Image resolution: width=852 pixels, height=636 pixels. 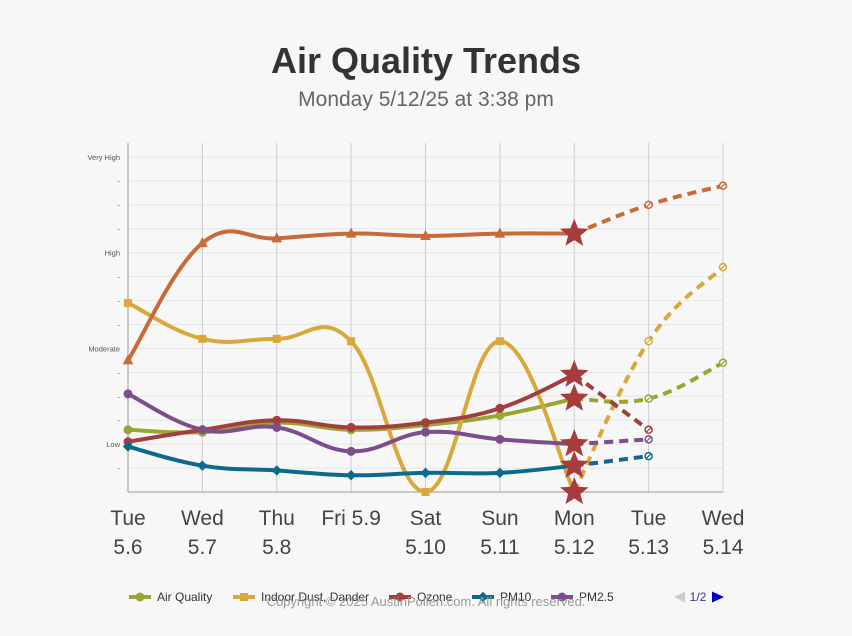 I want to click on chart-subtitle: Monday 5/12/25 at 3:38 pm, so click(x=426, y=99).